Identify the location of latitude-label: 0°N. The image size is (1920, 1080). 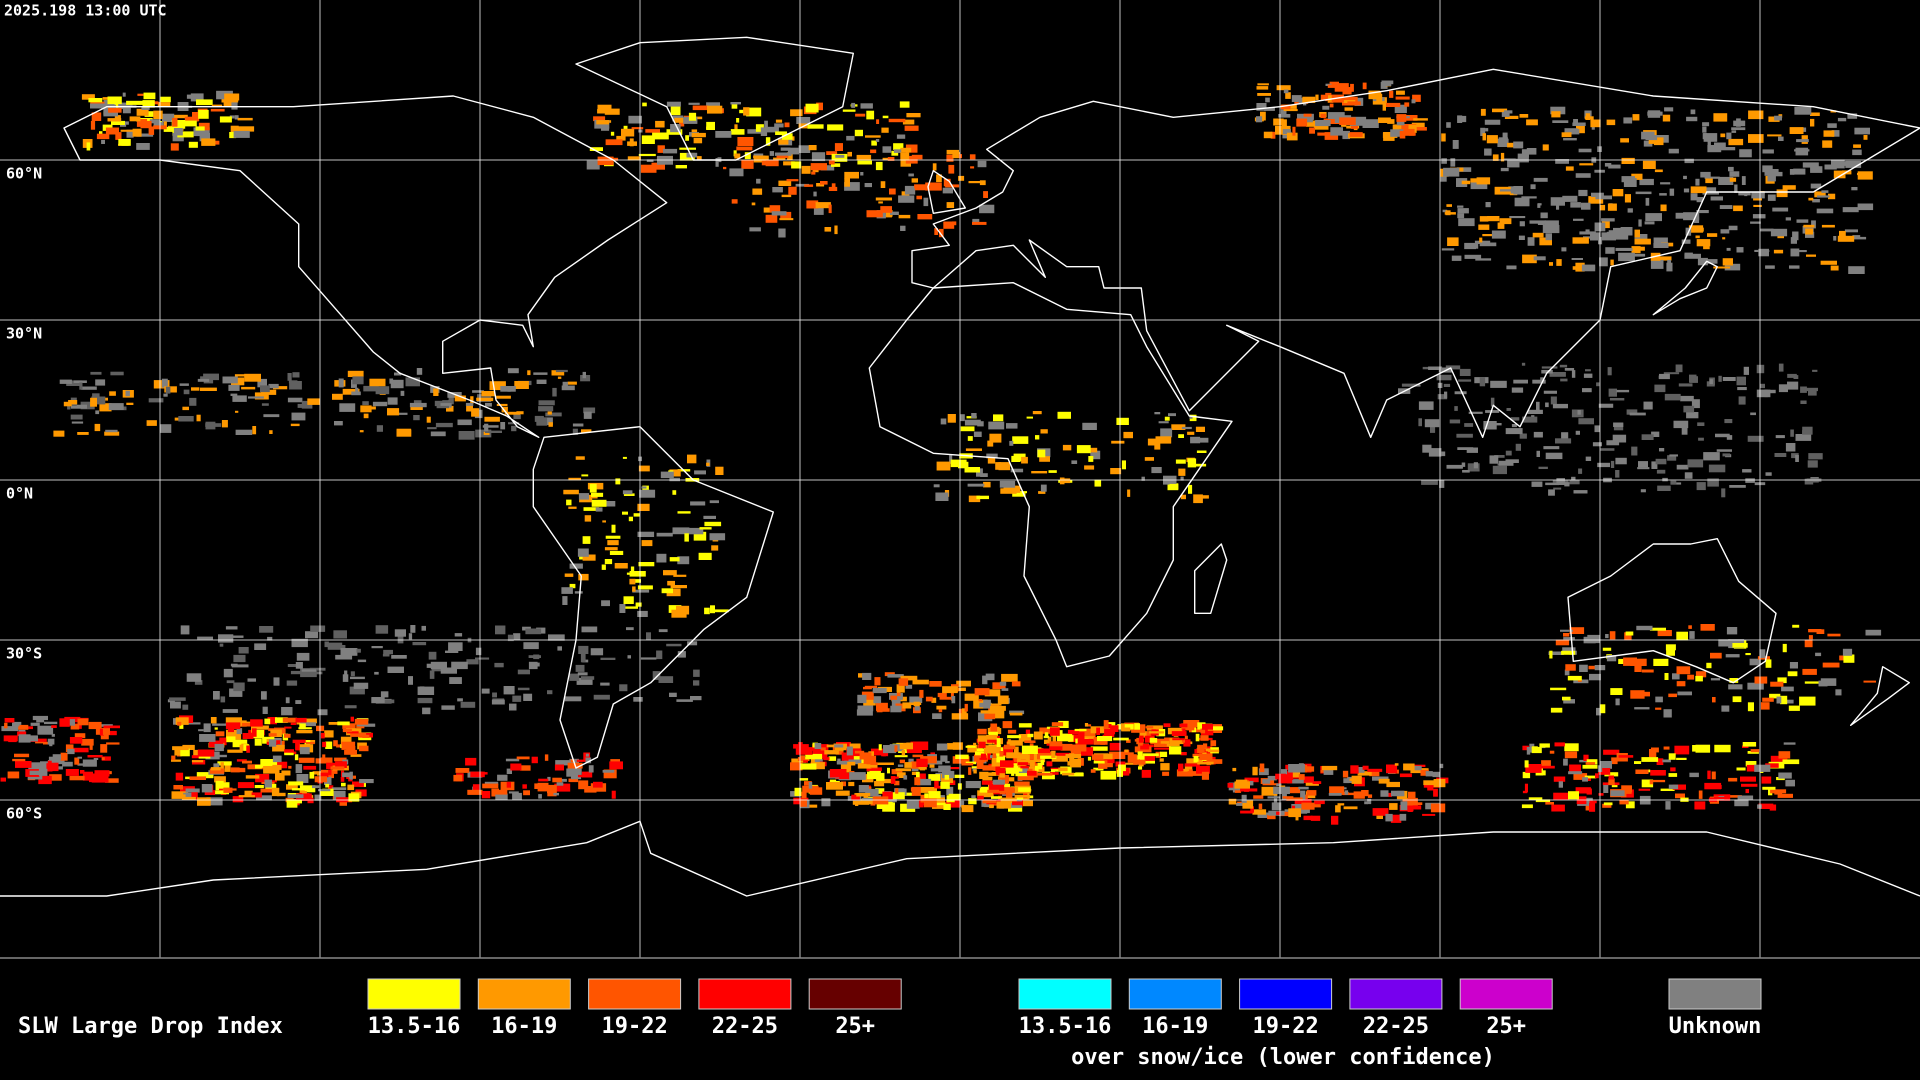
(19, 494).